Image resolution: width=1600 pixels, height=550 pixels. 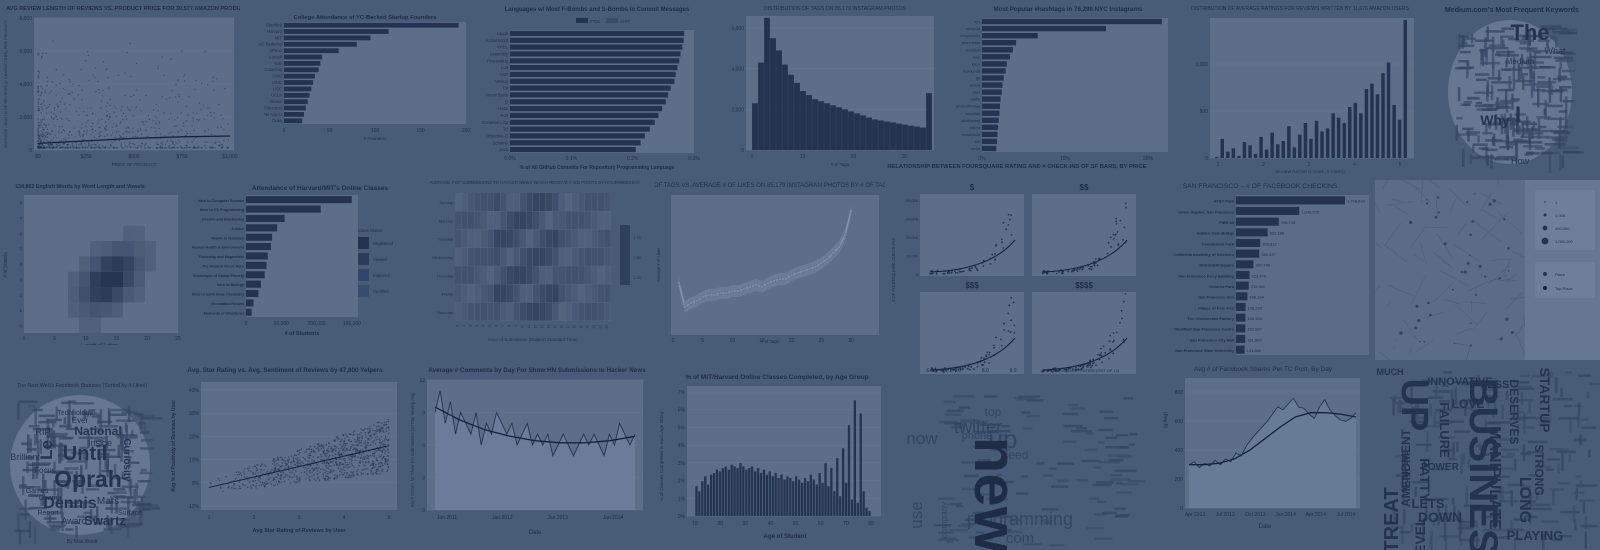 What do you see at coordinates (1410, 351) in the screenshot?
I see `map-street` at bounding box center [1410, 351].